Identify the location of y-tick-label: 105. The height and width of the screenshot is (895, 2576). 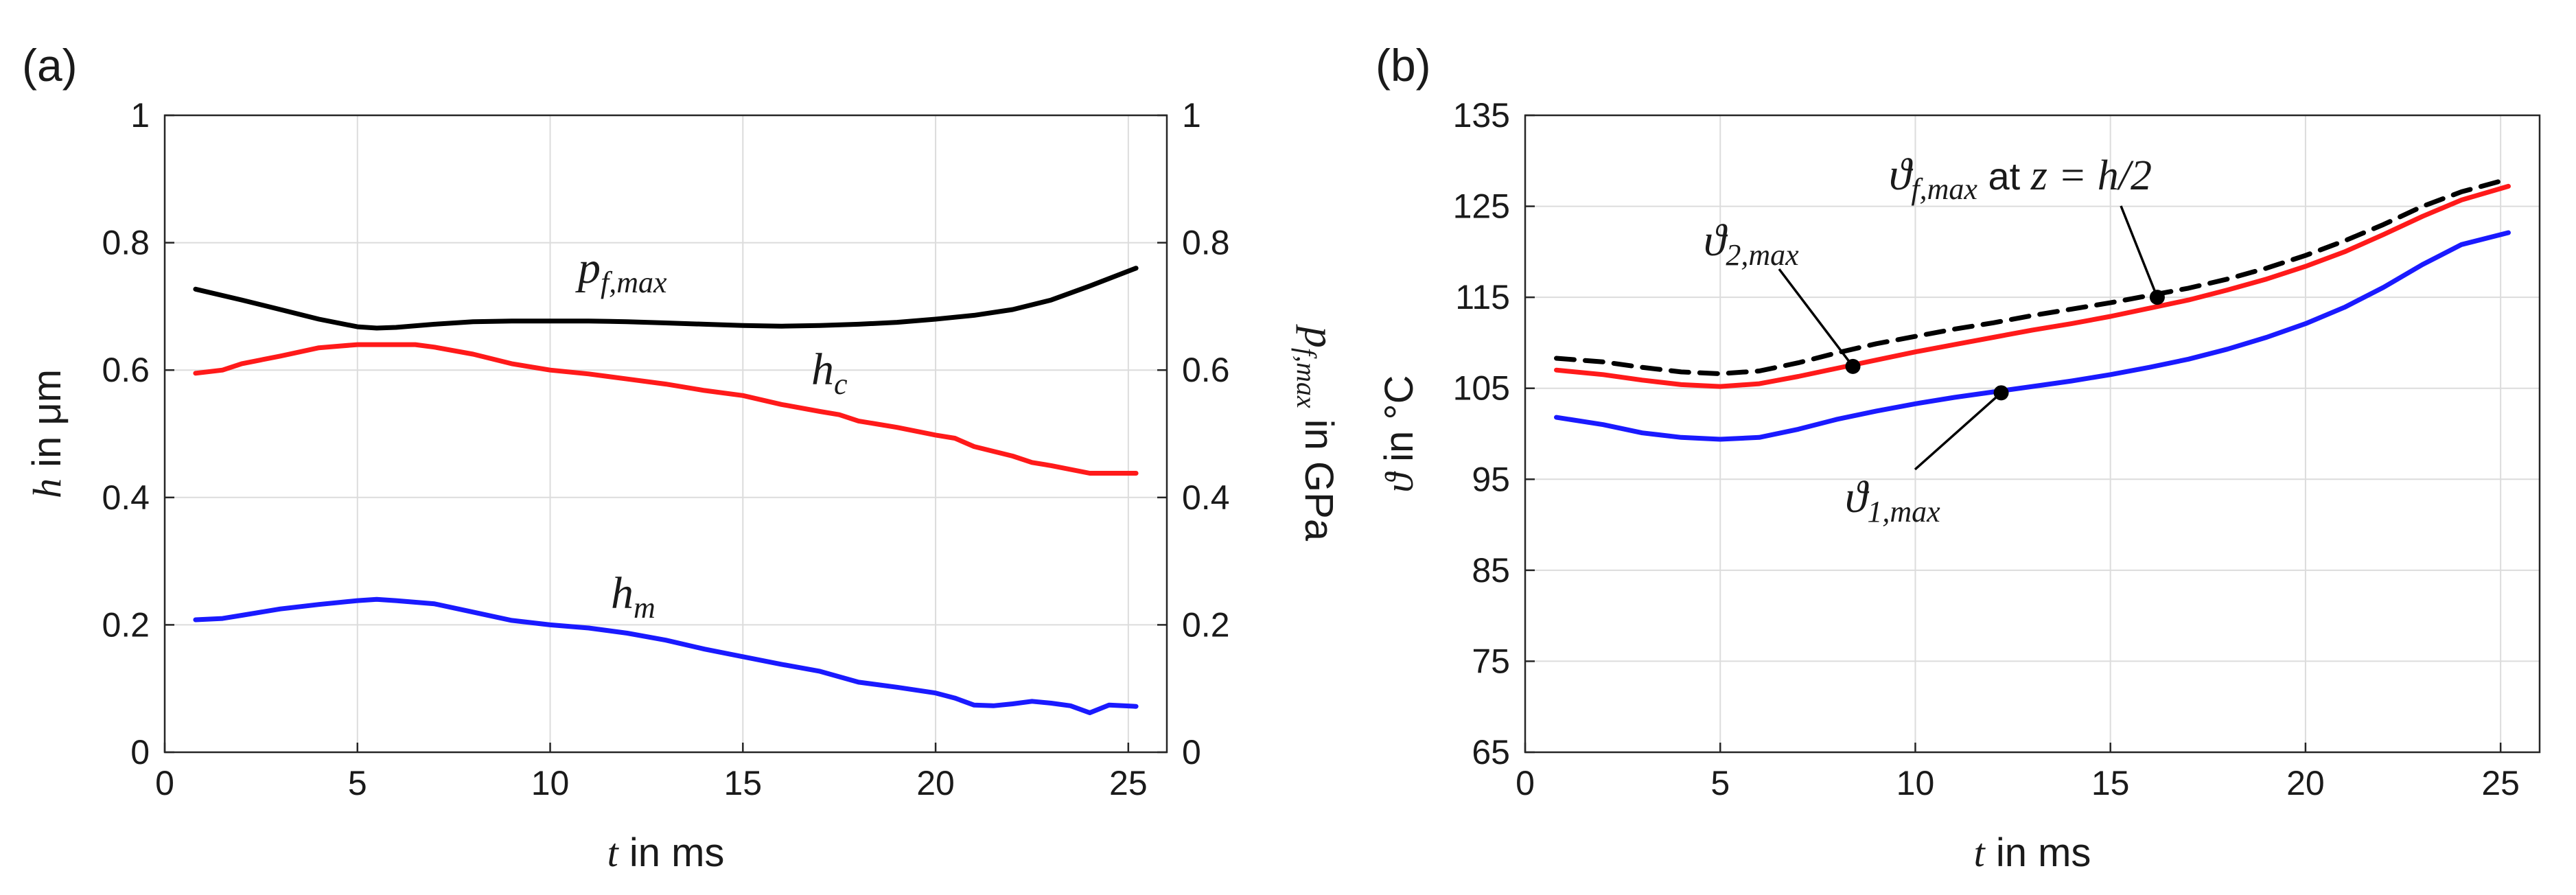
(1481, 388).